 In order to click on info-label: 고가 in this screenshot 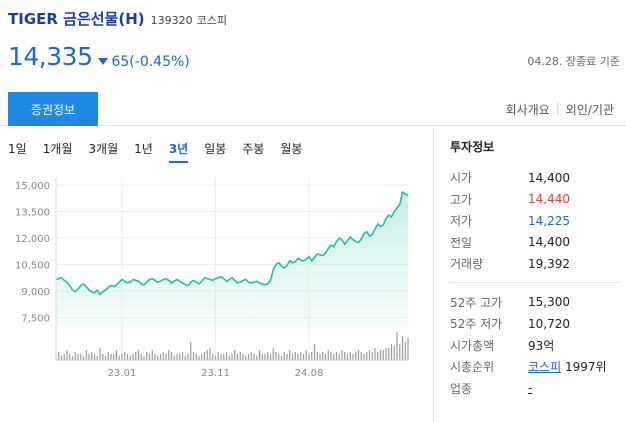, I will do `click(461, 199)`.